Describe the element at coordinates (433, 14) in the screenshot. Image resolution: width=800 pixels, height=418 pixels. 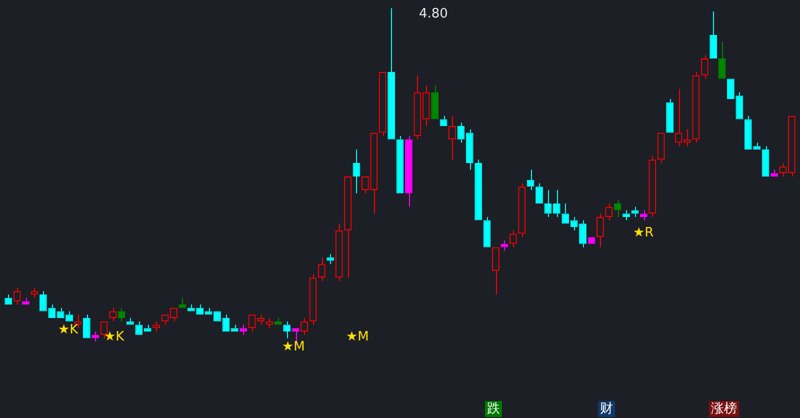
I see `annotation: 4.80` at that location.